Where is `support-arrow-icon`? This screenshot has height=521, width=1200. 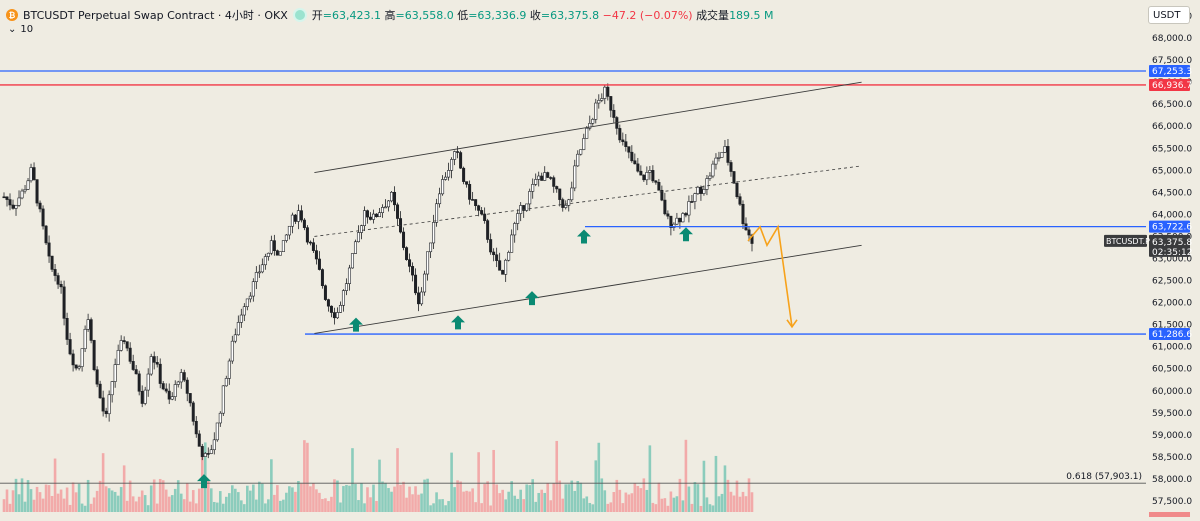 support-arrow-icon is located at coordinates (356, 324).